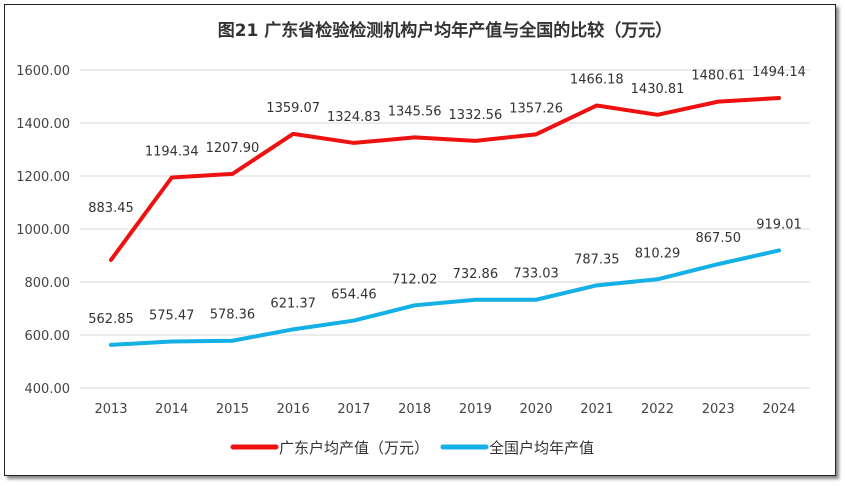 Image resolution: width=845 pixels, height=486 pixels. I want to click on x-tick-label: 2016, so click(293, 409).